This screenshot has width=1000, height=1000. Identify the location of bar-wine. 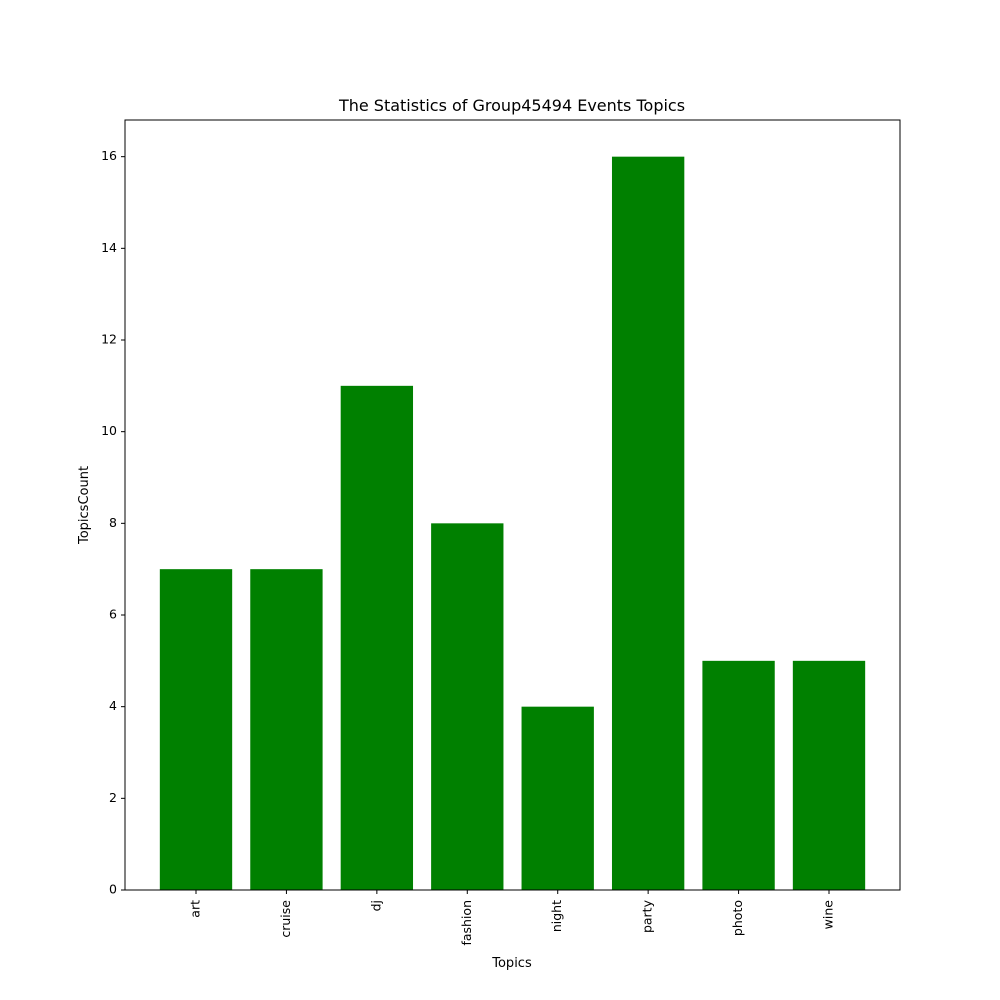
(829, 775).